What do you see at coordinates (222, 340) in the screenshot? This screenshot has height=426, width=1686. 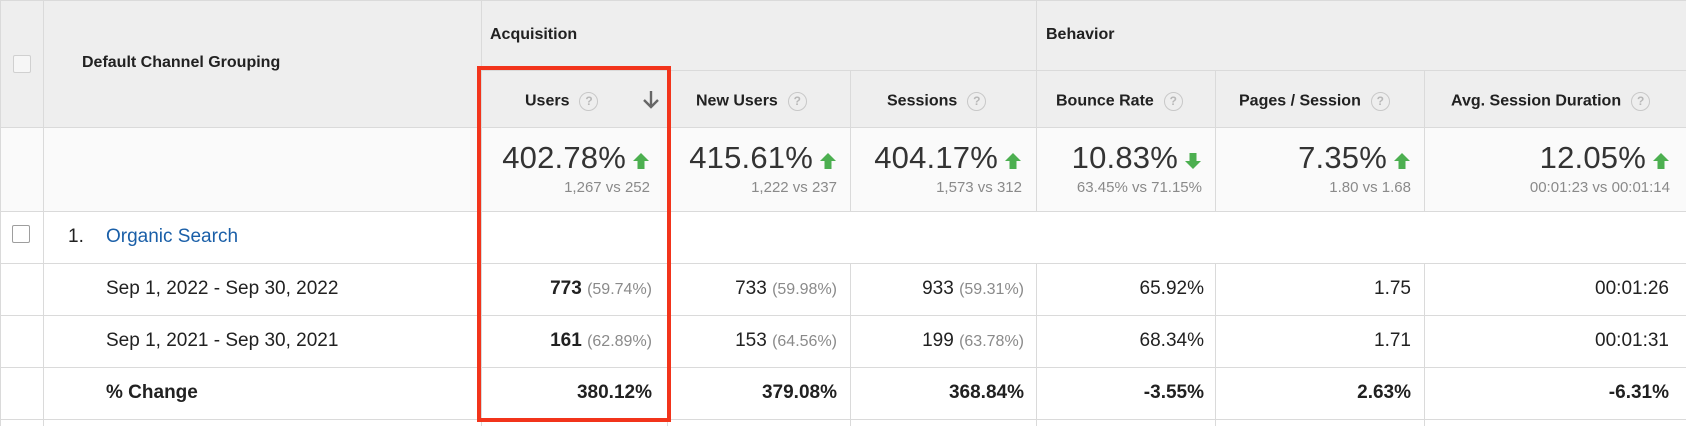 I see `period-label: Sep 1, 2021 - Sep 30, 2021` at bounding box center [222, 340].